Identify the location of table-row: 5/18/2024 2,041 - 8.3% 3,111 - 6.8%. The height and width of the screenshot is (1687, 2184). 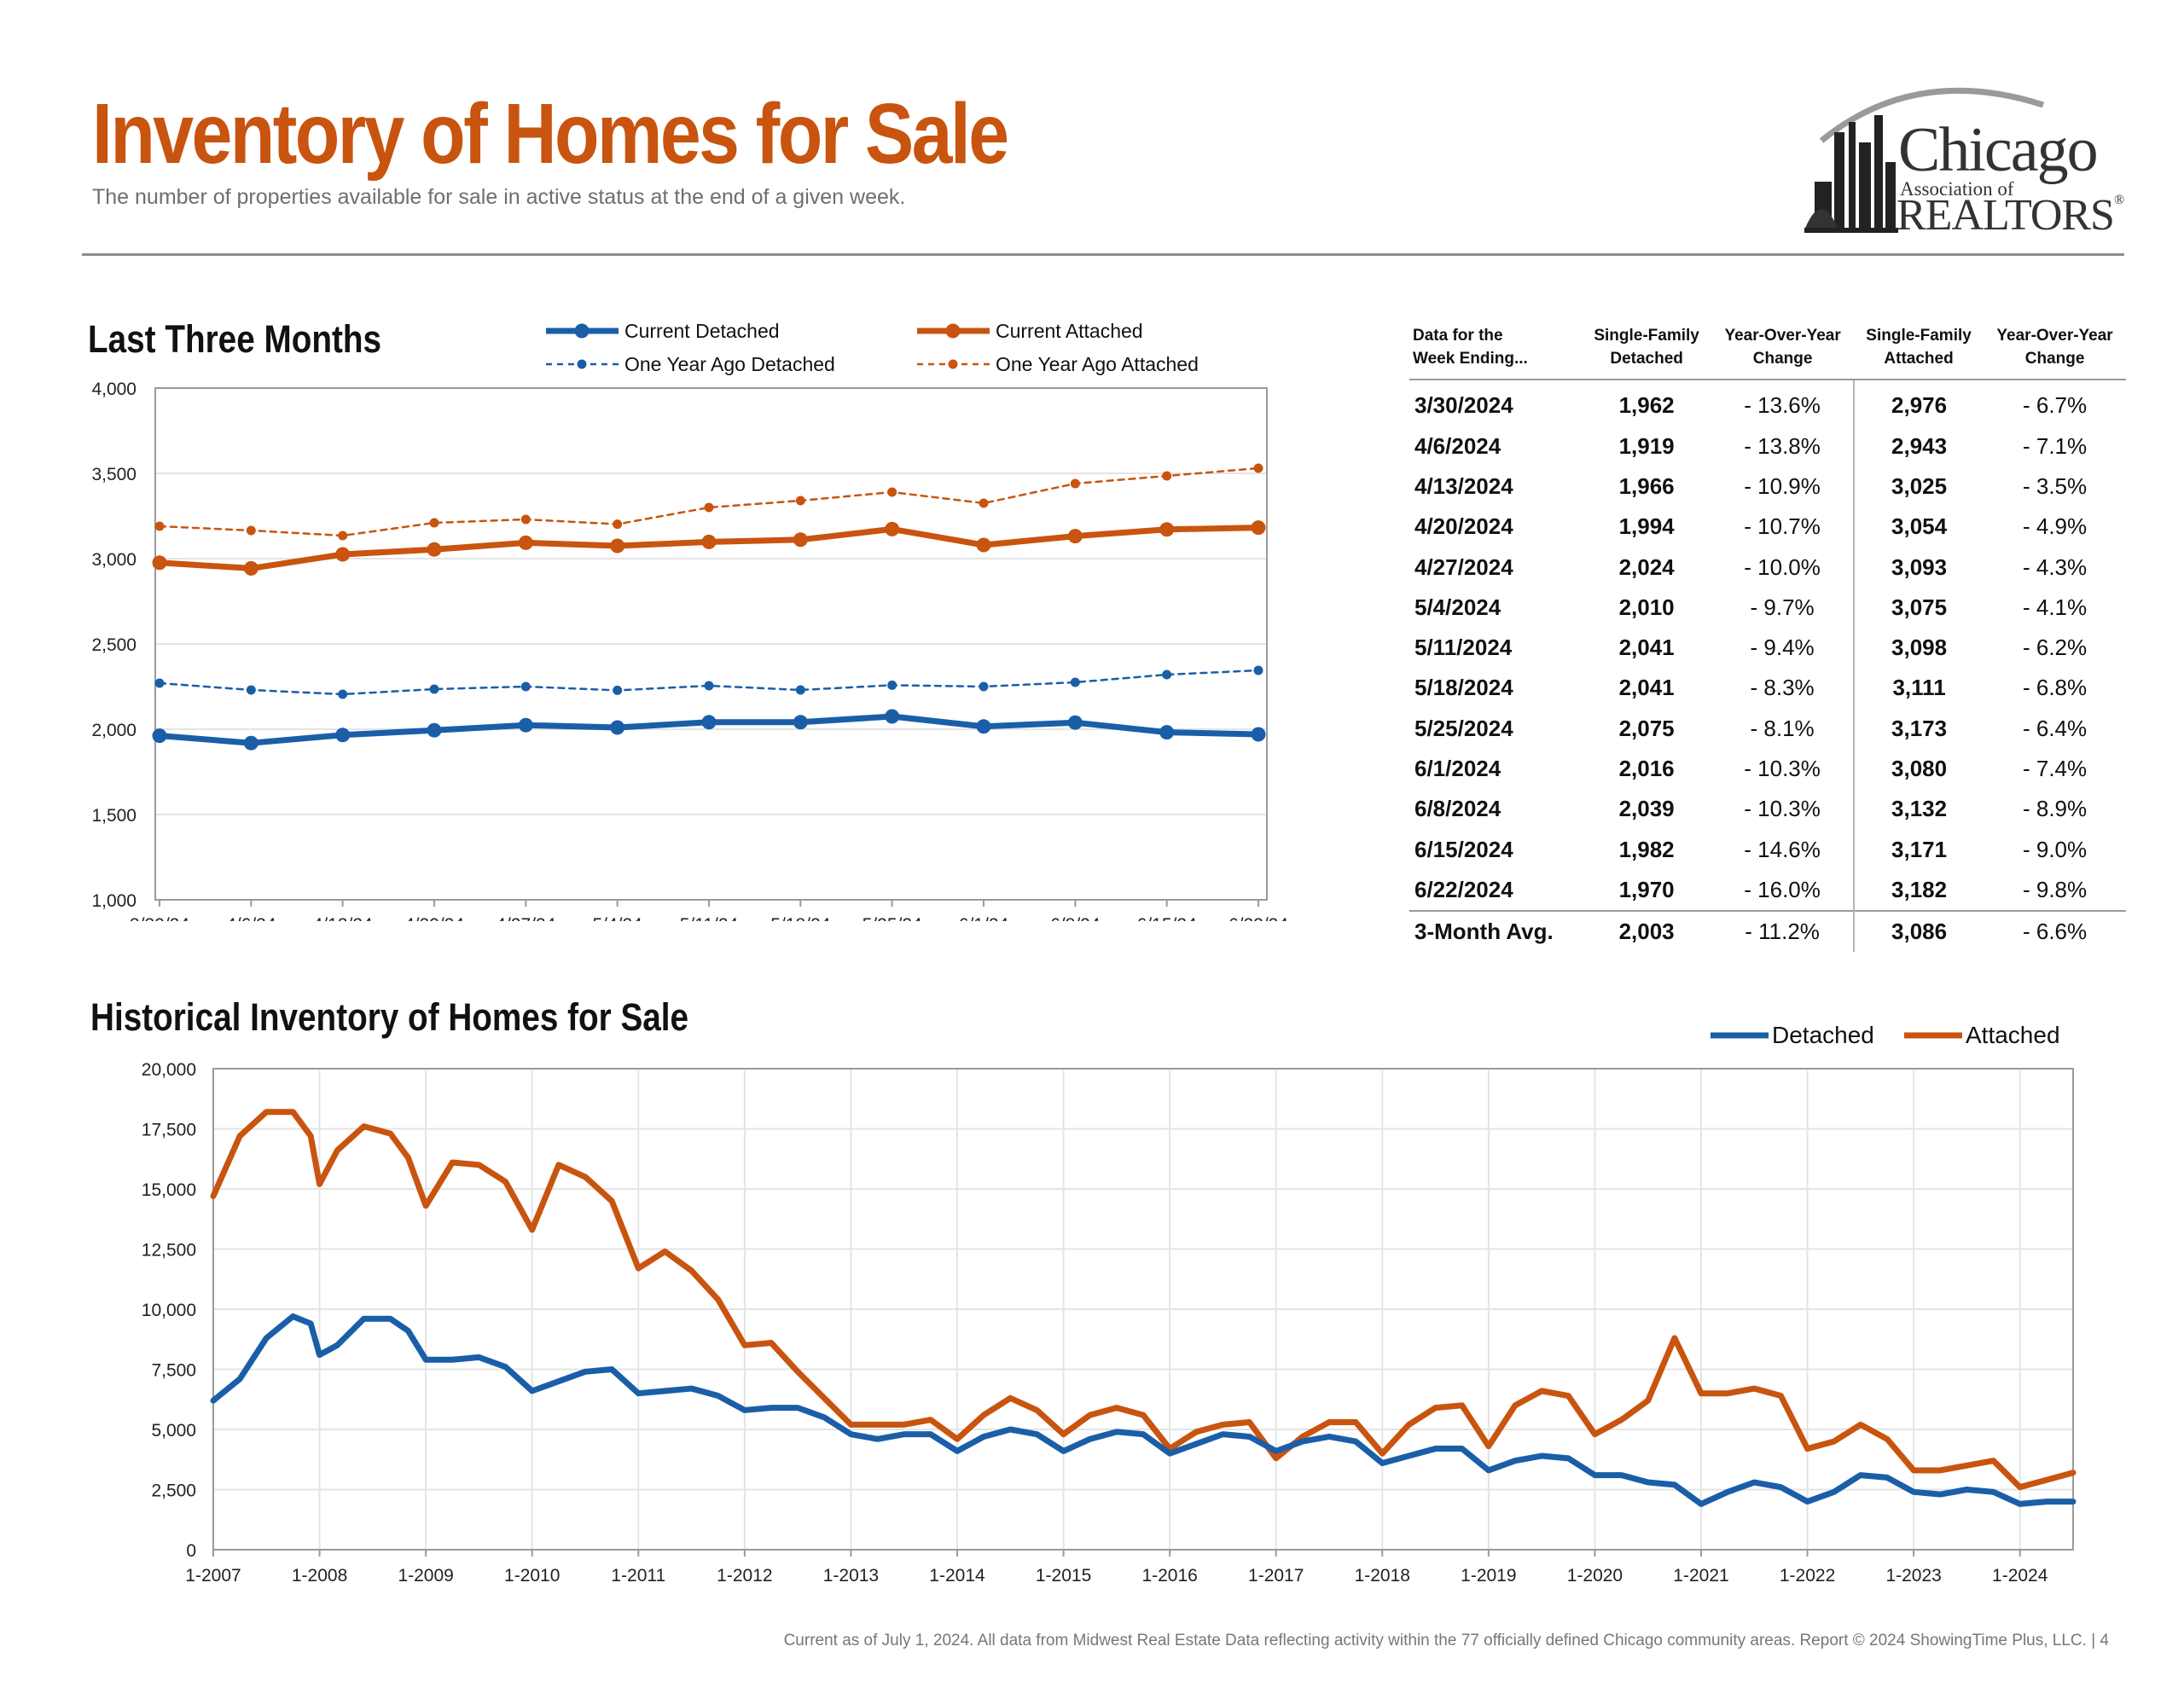
(1768, 688).